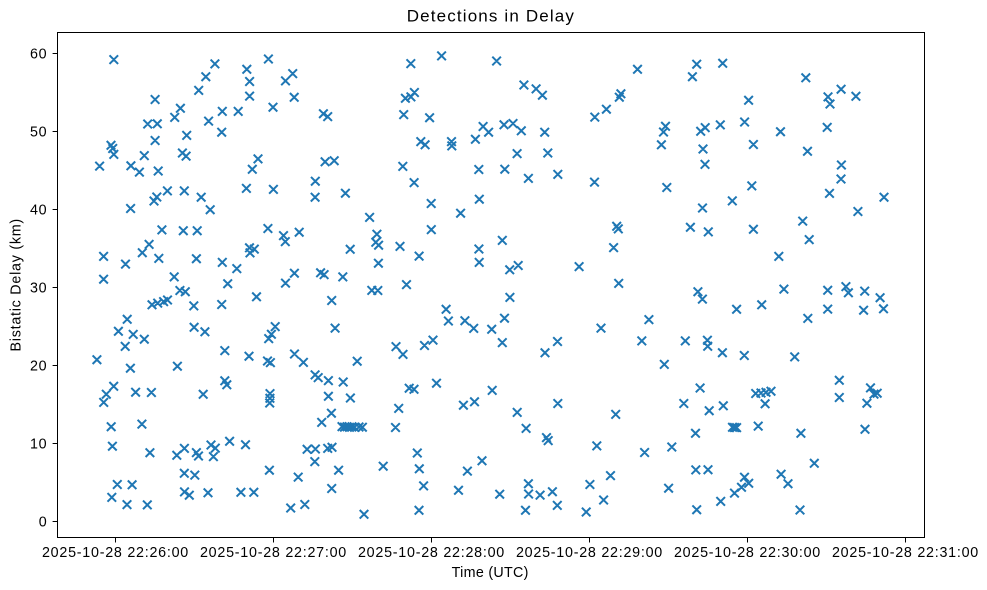 The width and height of the screenshot is (987, 590). What do you see at coordinates (43, 523) in the screenshot?
I see `svg-text: 0` at bounding box center [43, 523].